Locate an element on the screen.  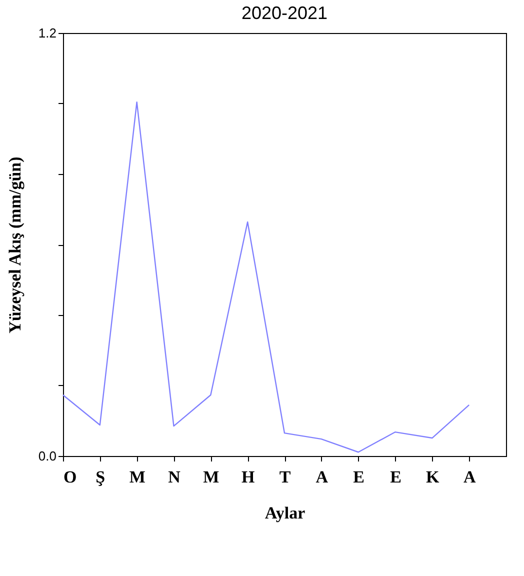
y-tick-label: 0.0 is located at coordinates (47, 456).